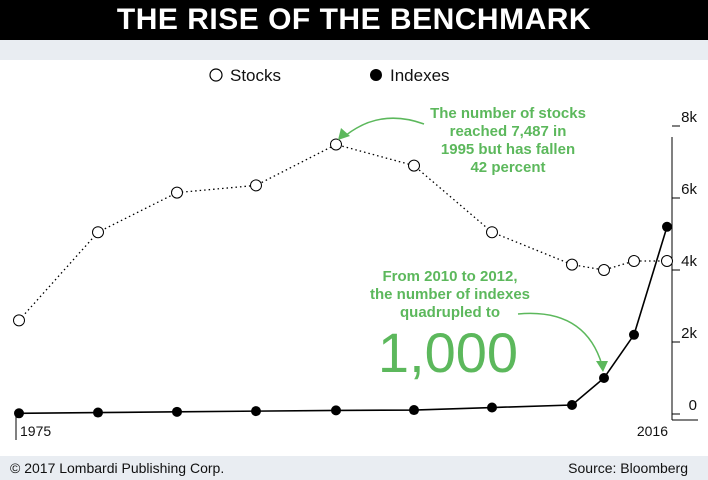 This screenshot has height=480, width=708. What do you see at coordinates (689, 261) in the screenshot?
I see `y-tick-label: 4k` at bounding box center [689, 261].